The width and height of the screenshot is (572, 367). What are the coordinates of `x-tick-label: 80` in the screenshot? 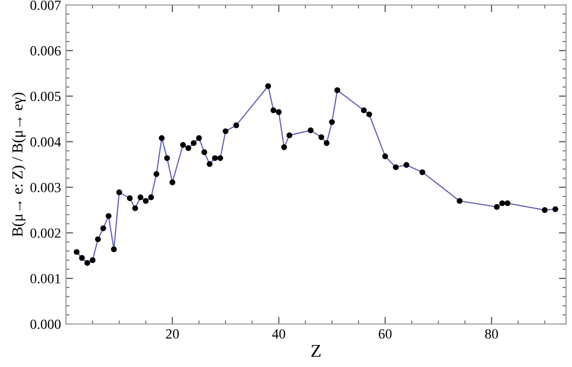 It's located at (491, 334).